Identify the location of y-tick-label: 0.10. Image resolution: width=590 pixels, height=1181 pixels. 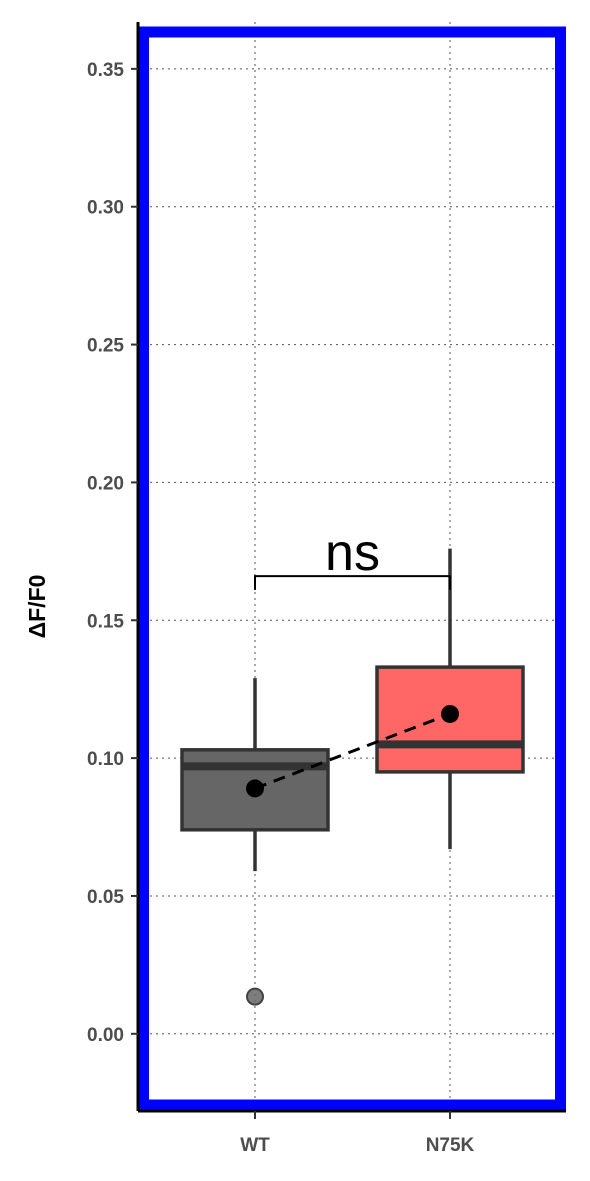
(105, 759).